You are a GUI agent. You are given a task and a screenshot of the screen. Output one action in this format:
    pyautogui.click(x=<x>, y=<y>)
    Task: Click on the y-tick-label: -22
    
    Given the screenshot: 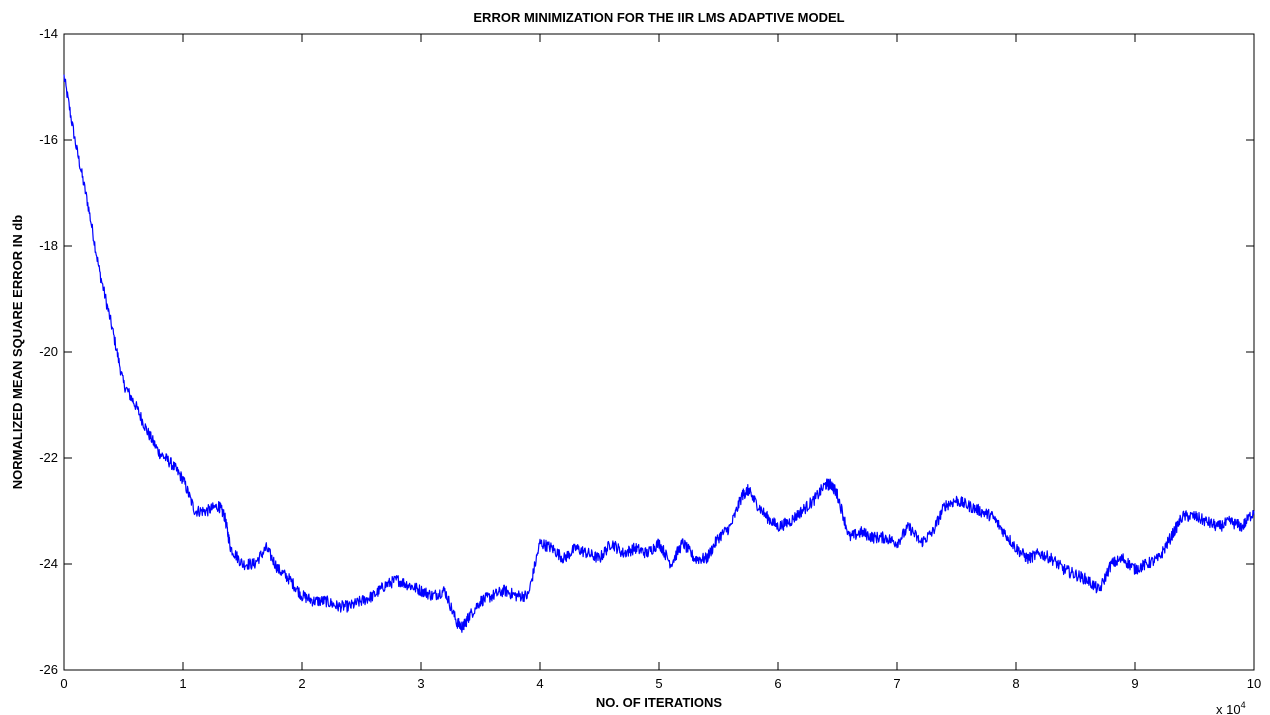 What is the action you would take?
    pyautogui.click(x=48, y=457)
    